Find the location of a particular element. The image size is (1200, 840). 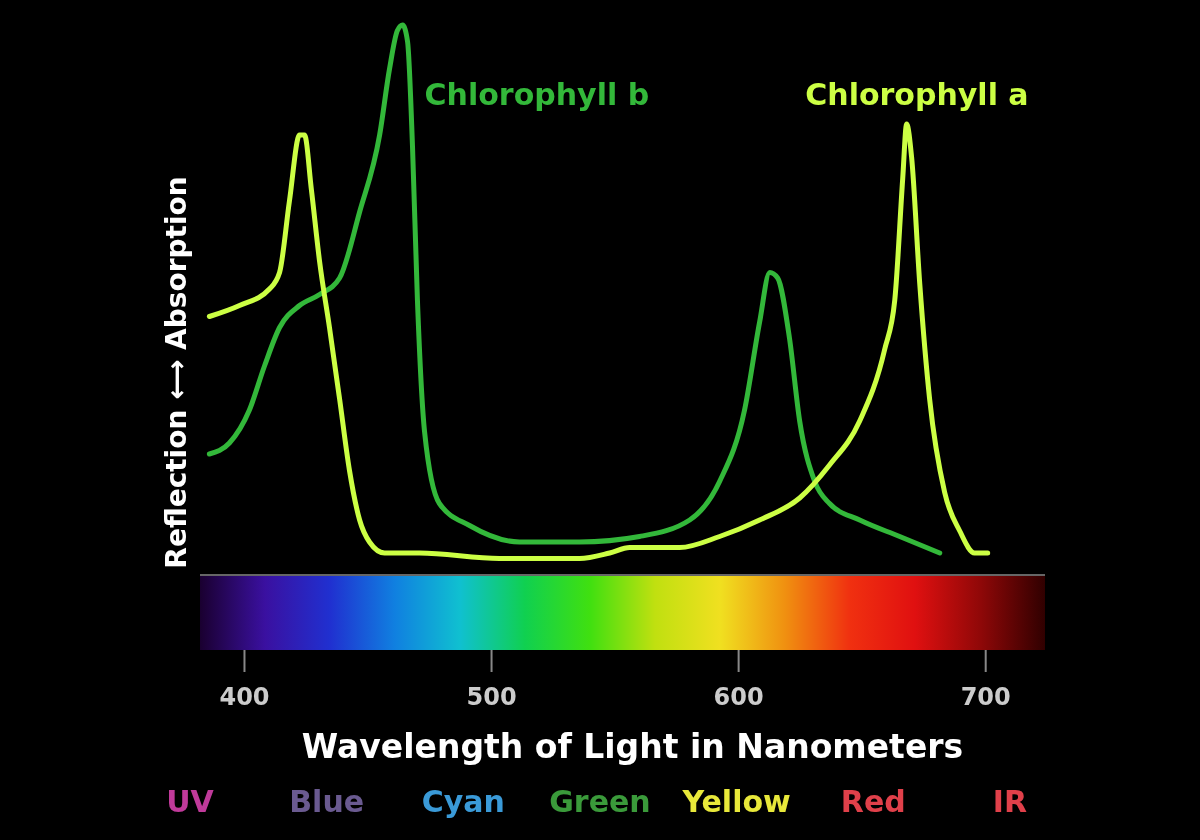

series-label: Chlorophyll b is located at coordinates (537, 94).